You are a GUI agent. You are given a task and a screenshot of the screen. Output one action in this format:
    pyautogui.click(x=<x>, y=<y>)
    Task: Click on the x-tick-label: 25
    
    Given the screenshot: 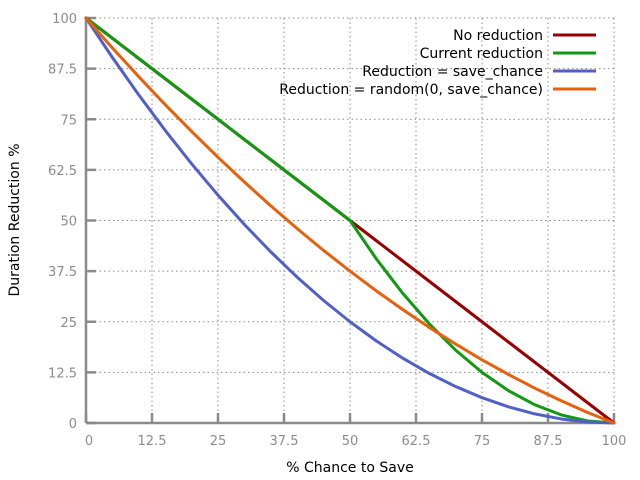 What is the action you would take?
    pyautogui.click(x=218, y=441)
    